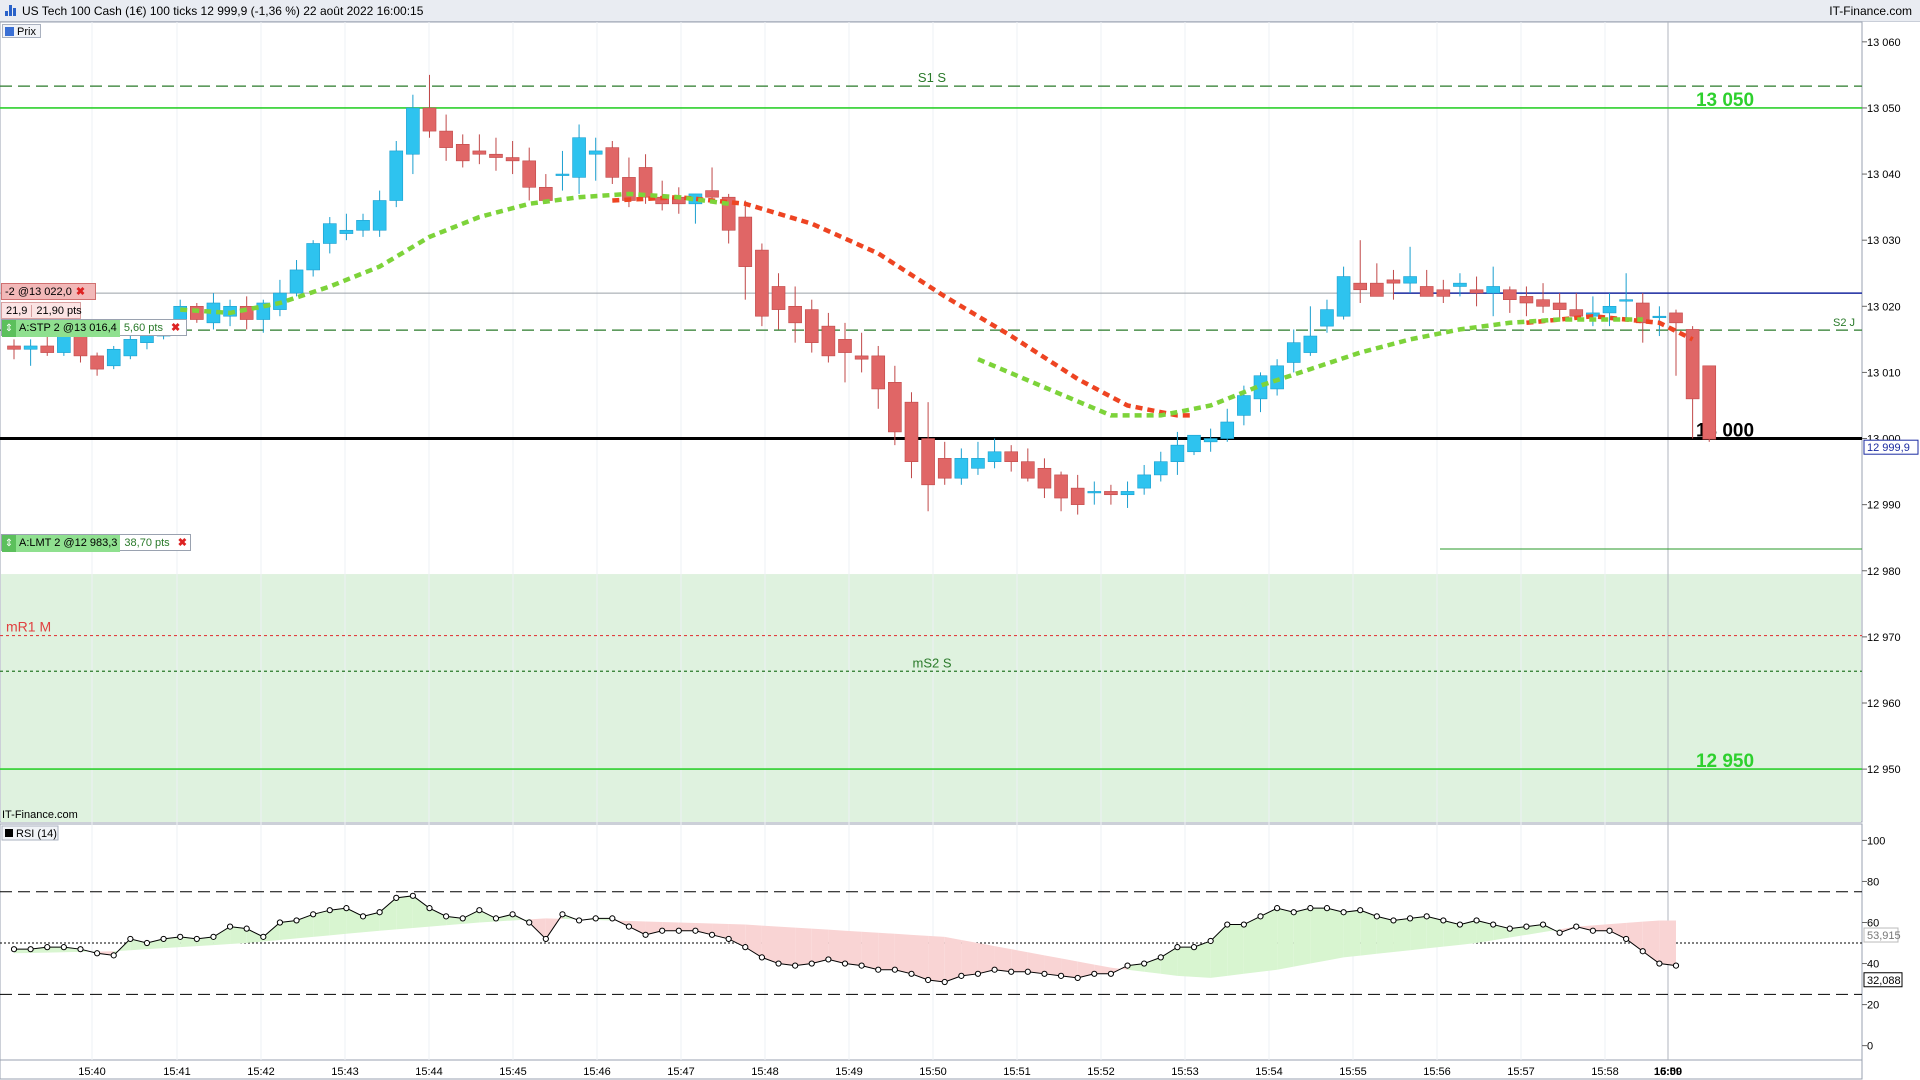 The width and height of the screenshot is (1920, 1080). I want to click on price-series-tag: Prix, so click(21, 31).